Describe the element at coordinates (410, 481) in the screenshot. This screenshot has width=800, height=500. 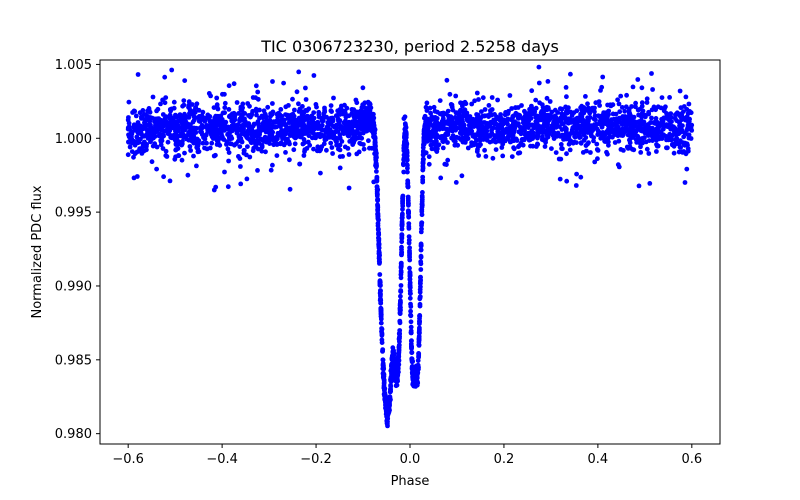
I see `x-axis-label: Phase` at that location.